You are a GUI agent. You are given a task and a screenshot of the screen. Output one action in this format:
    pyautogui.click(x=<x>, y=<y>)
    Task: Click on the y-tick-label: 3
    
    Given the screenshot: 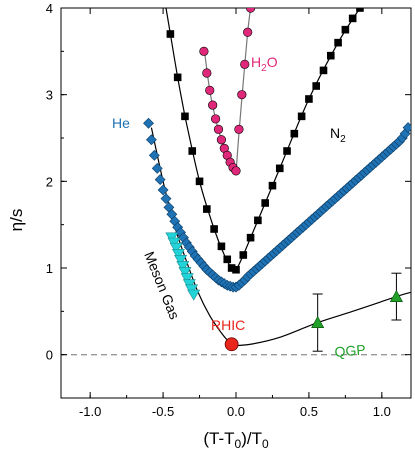 What is the action you would take?
    pyautogui.click(x=49, y=95)
    